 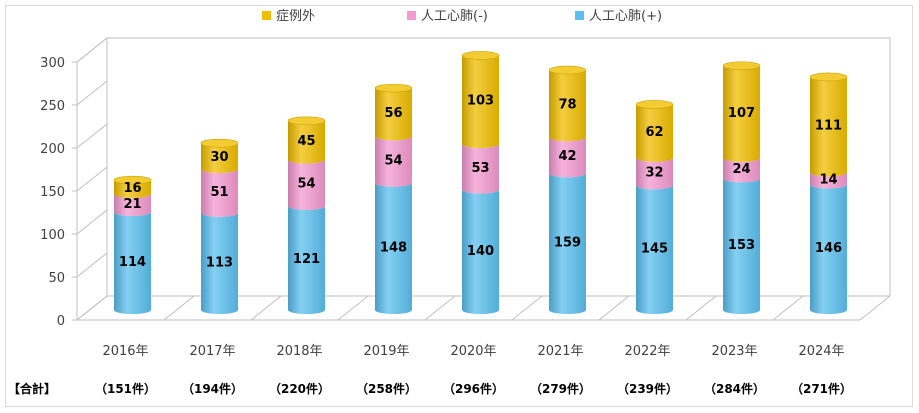 What do you see at coordinates (393, 113) in the screenshot?
I see `data-label: 56` at bounding box center [393, 113].